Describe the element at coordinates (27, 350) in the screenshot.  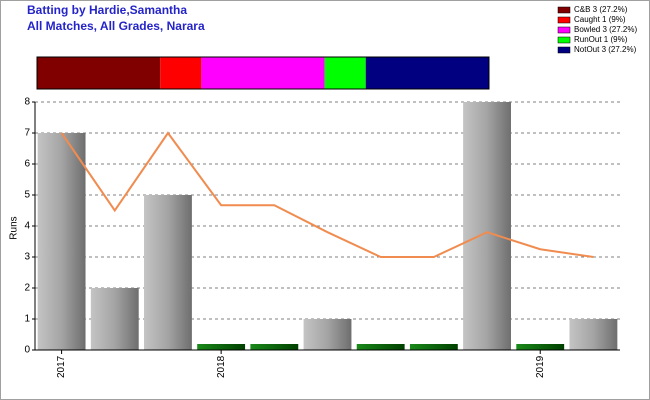
I see `y-tick-label: 0` at that location.